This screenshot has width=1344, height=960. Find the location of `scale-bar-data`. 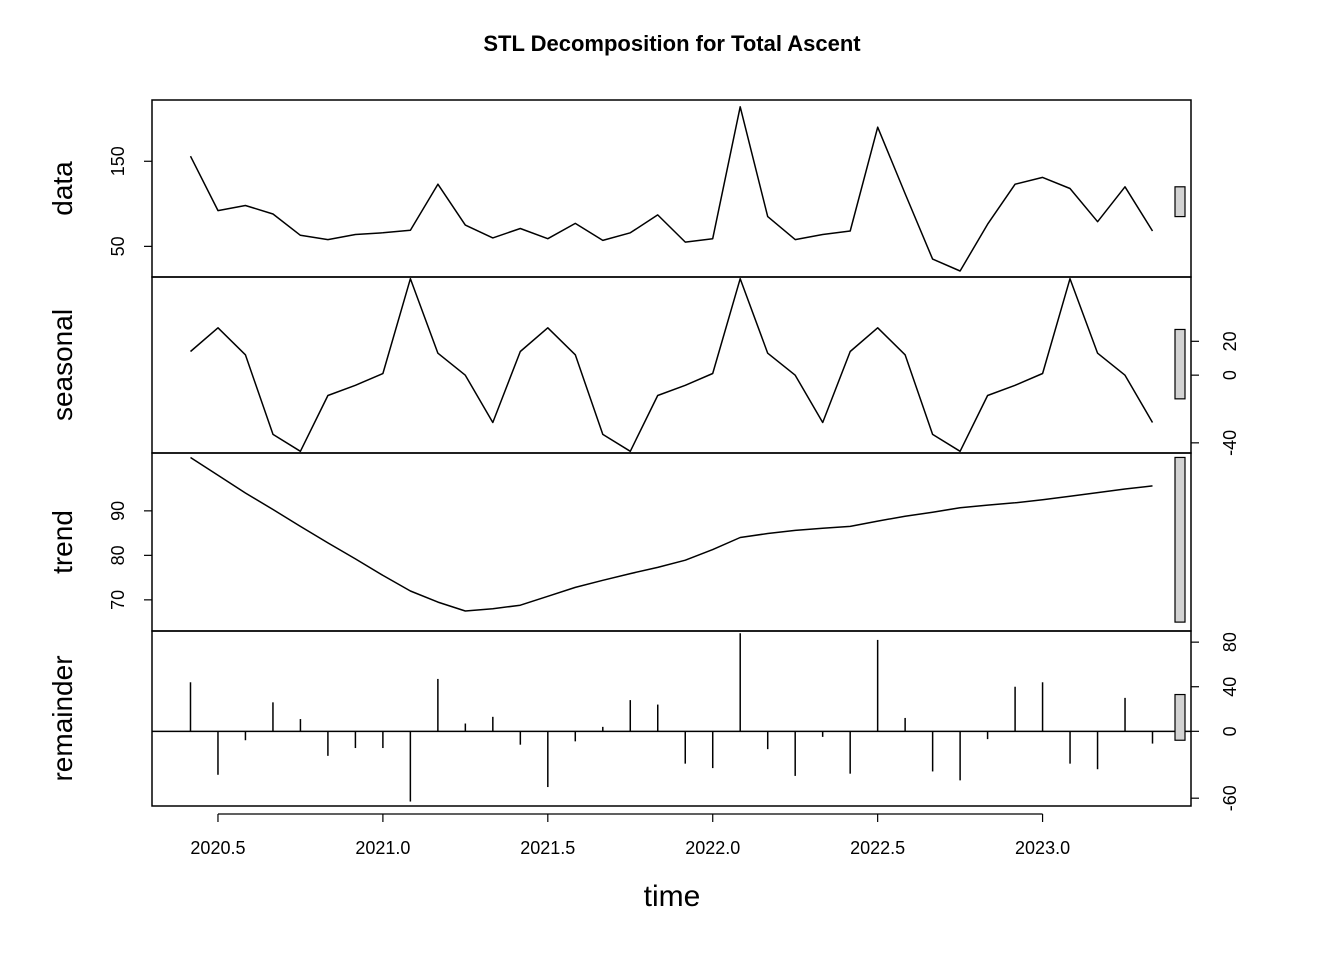

scale-bar-data is located at coordinates (1180, 202).